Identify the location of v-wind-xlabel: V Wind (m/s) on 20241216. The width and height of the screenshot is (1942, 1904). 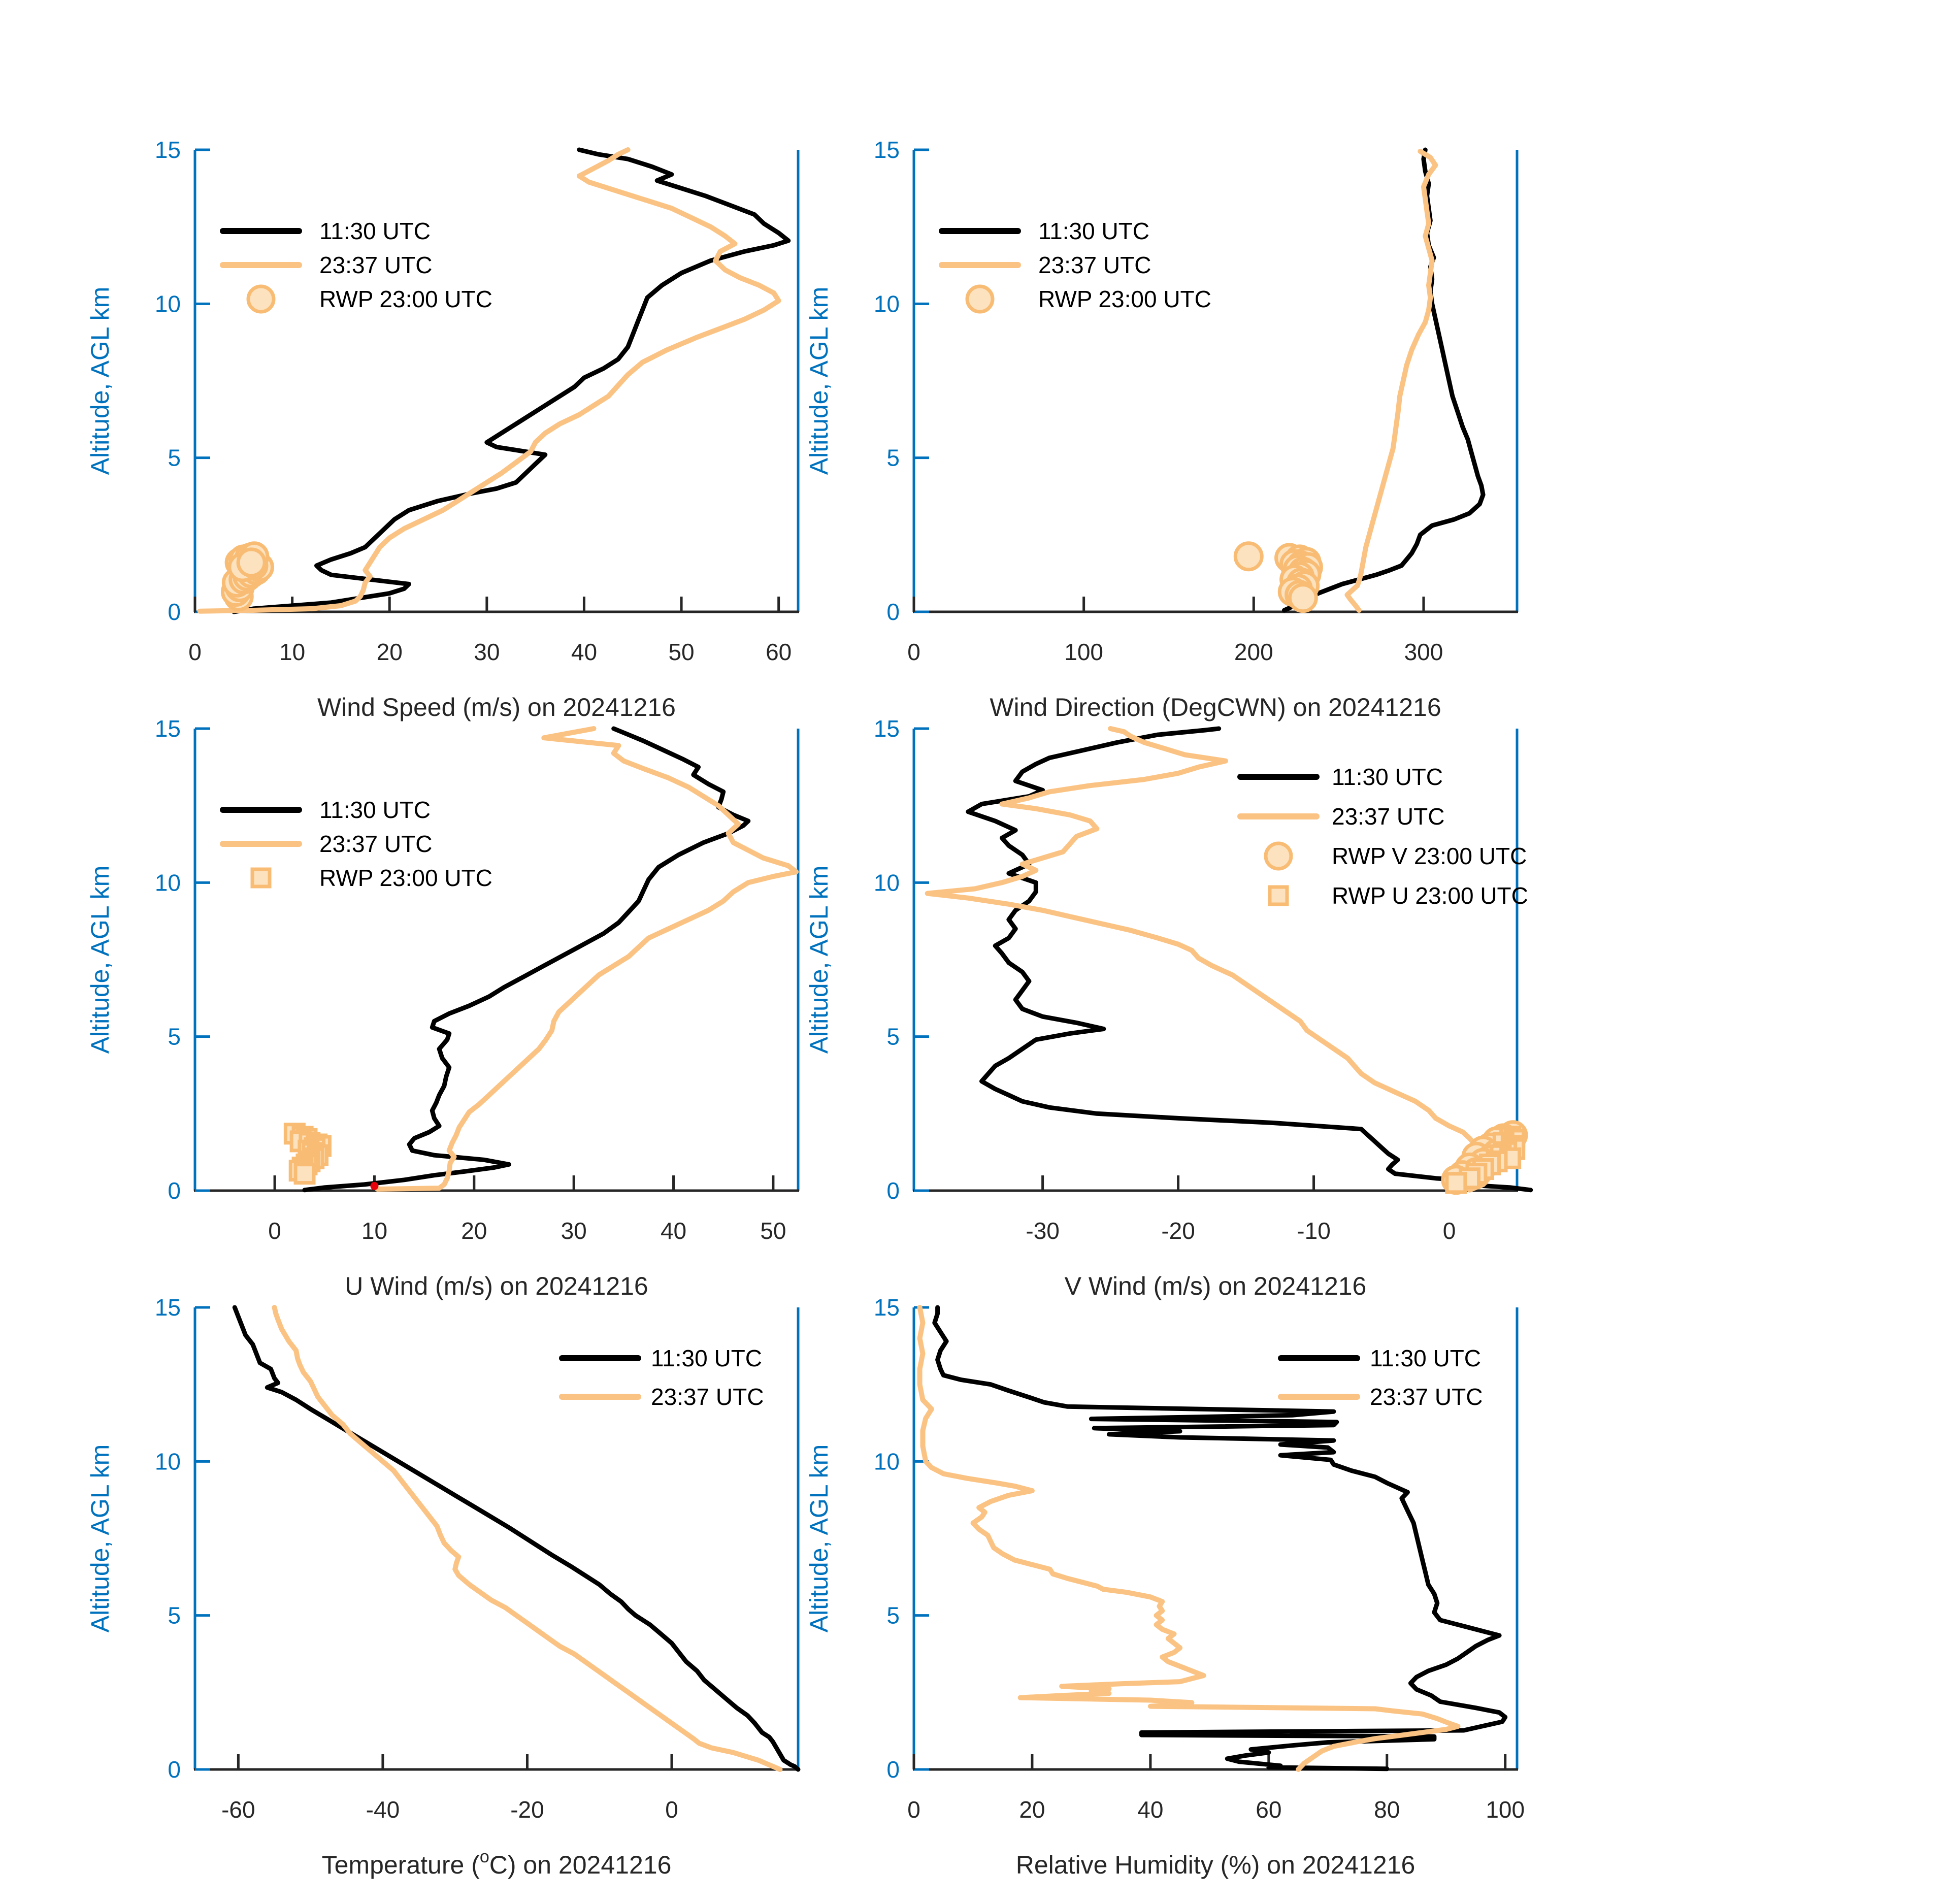
(1216, 1286).